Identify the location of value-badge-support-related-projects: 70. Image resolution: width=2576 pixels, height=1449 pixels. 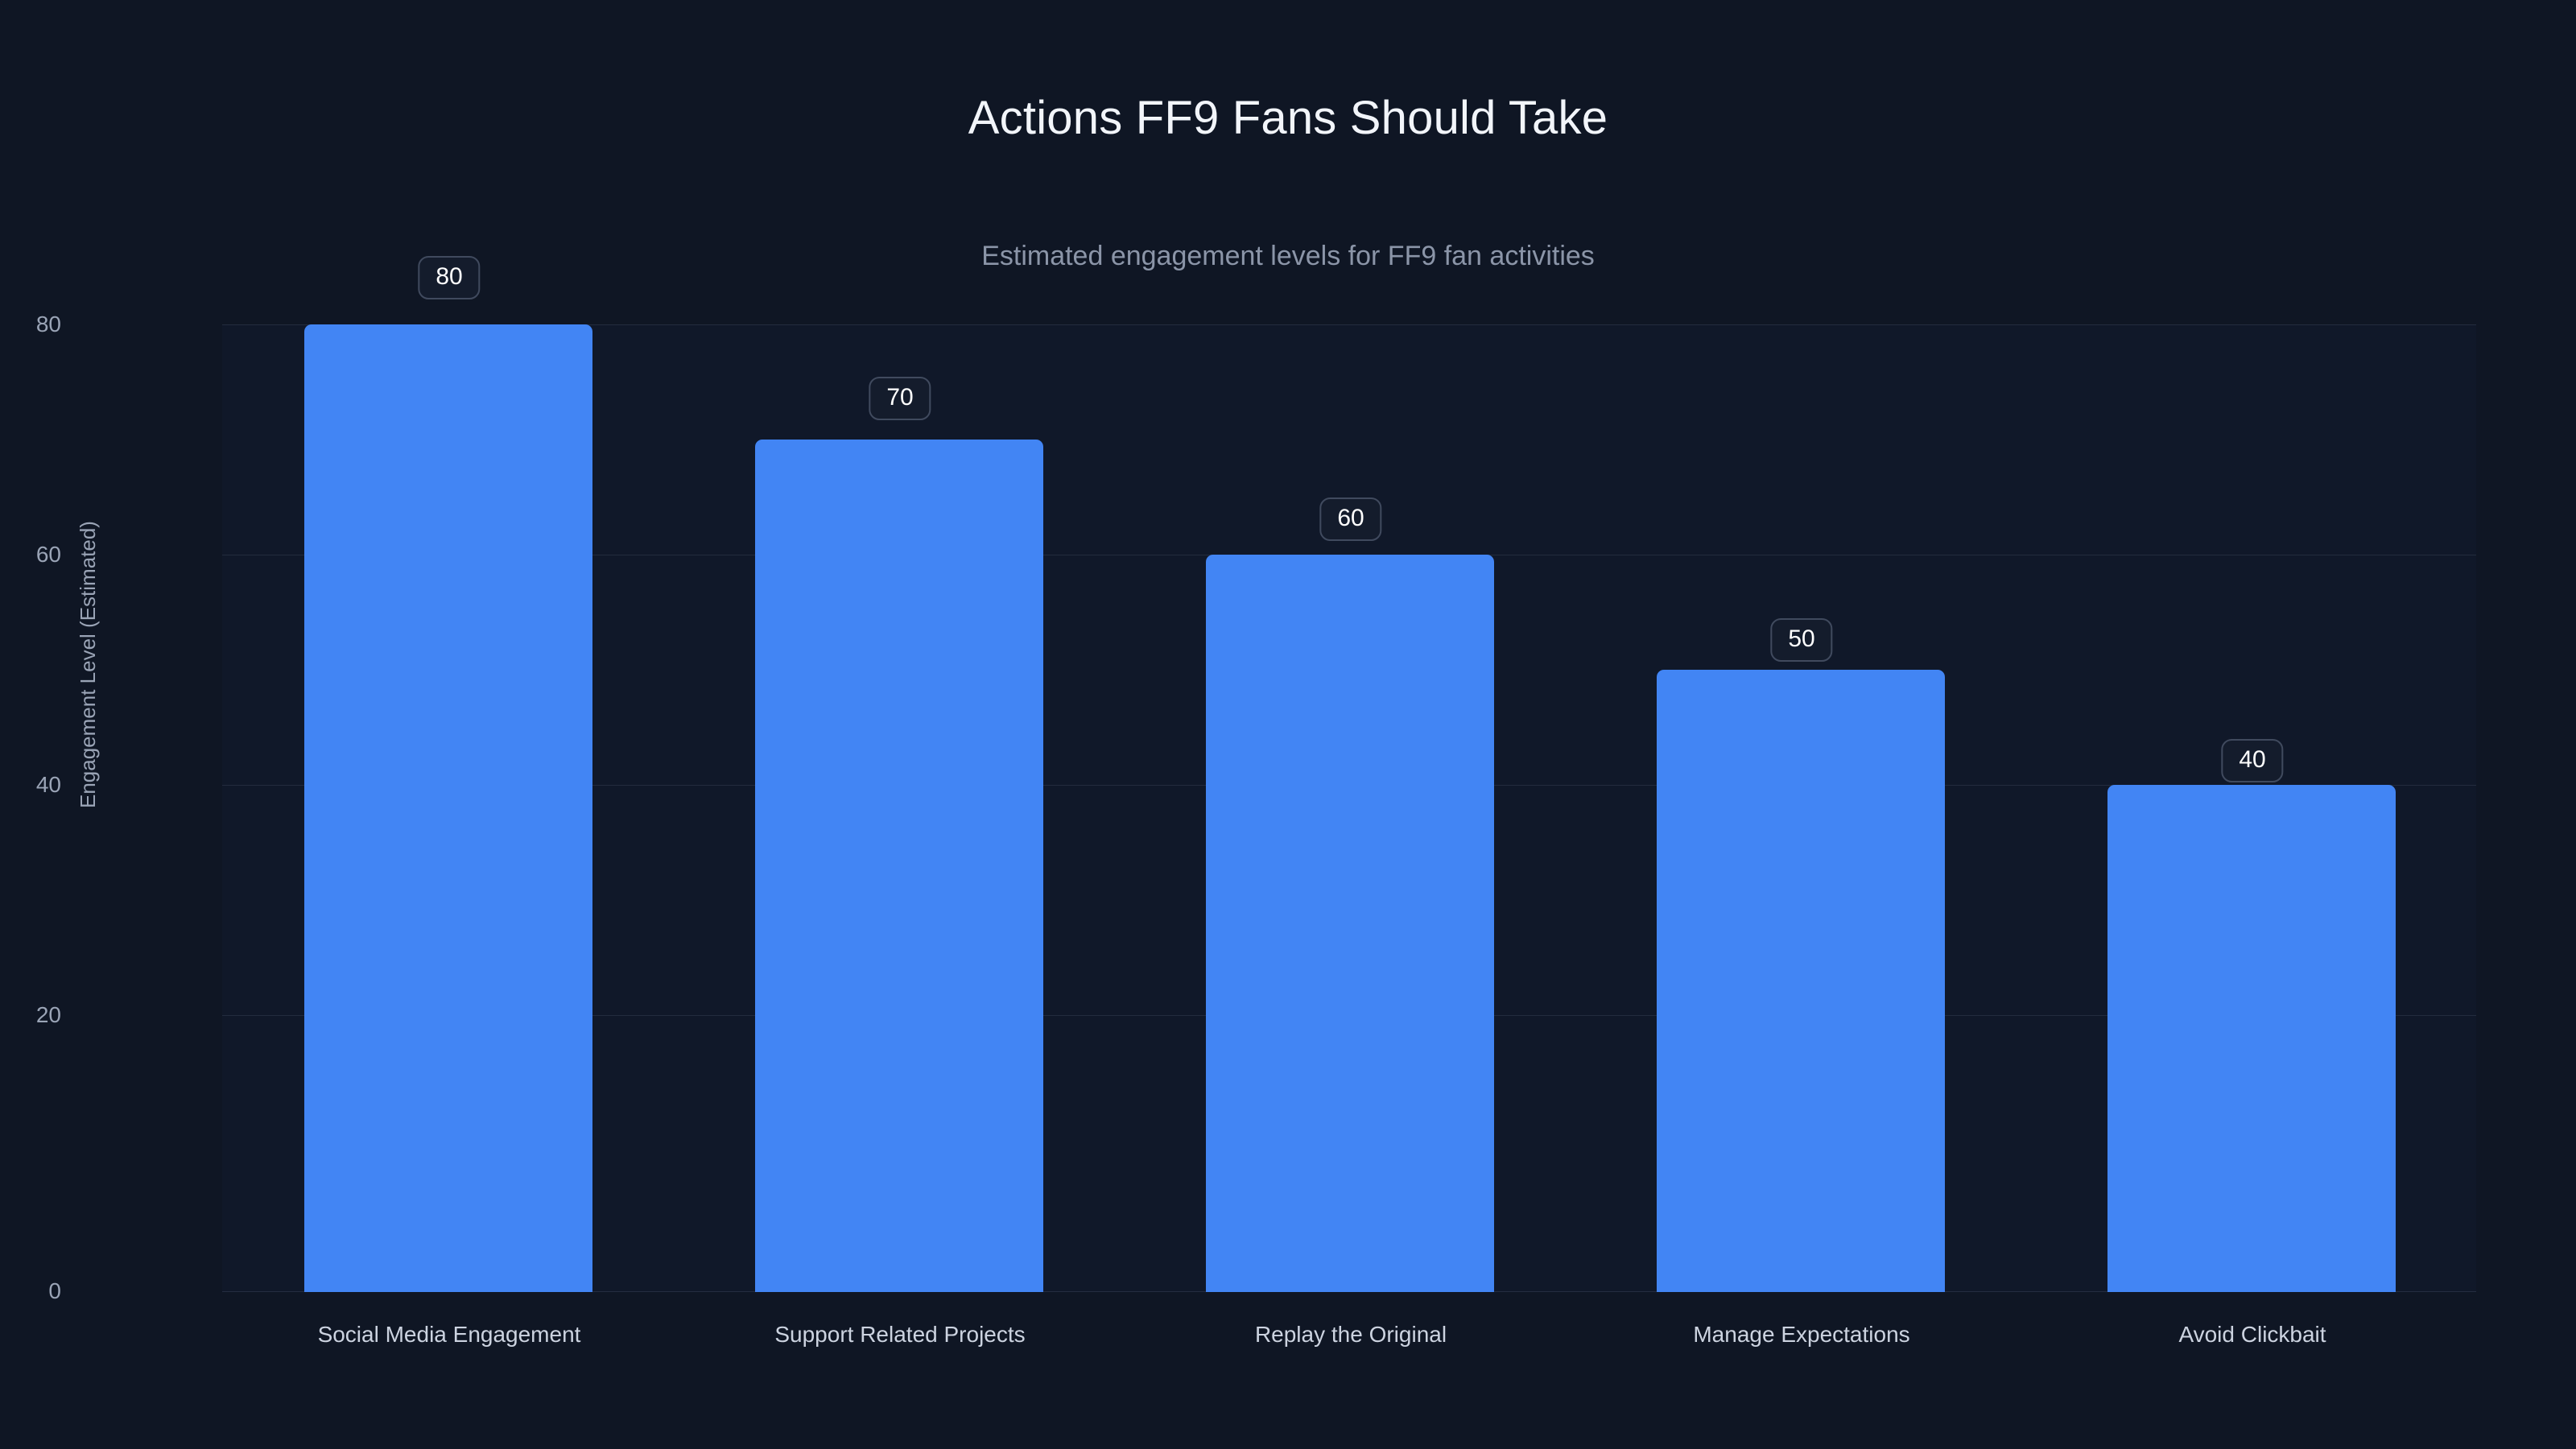
(900, 398).